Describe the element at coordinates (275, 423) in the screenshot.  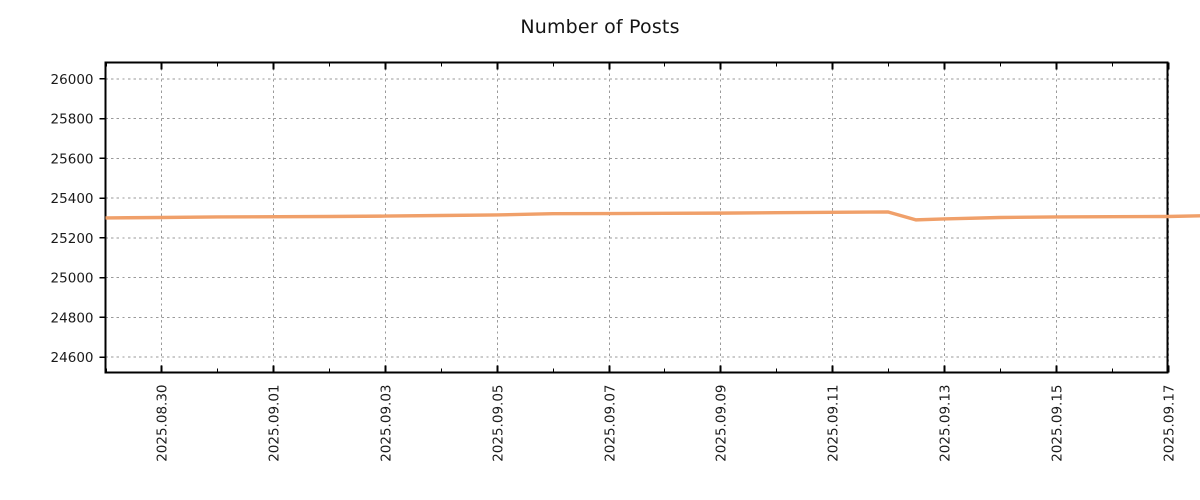
I see `x-axis-tick-label: 2025.09.01` at that location.